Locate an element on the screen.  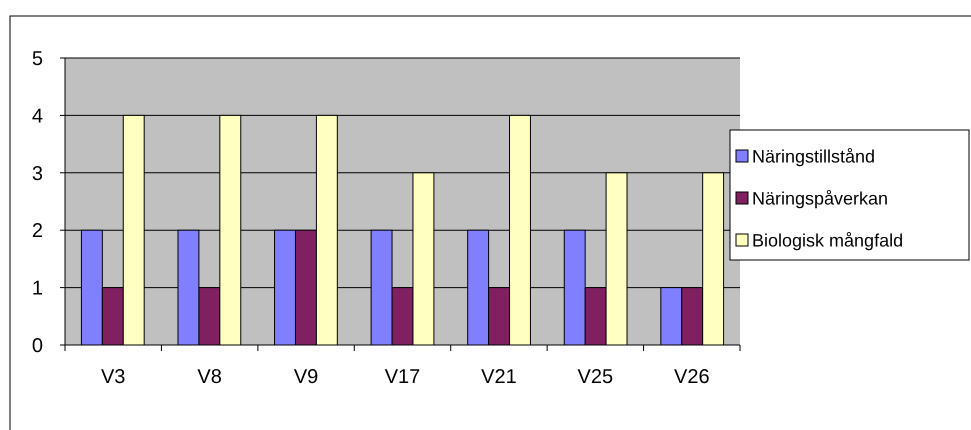
y-tick-label: 5 is located at coordinates (37, 59).